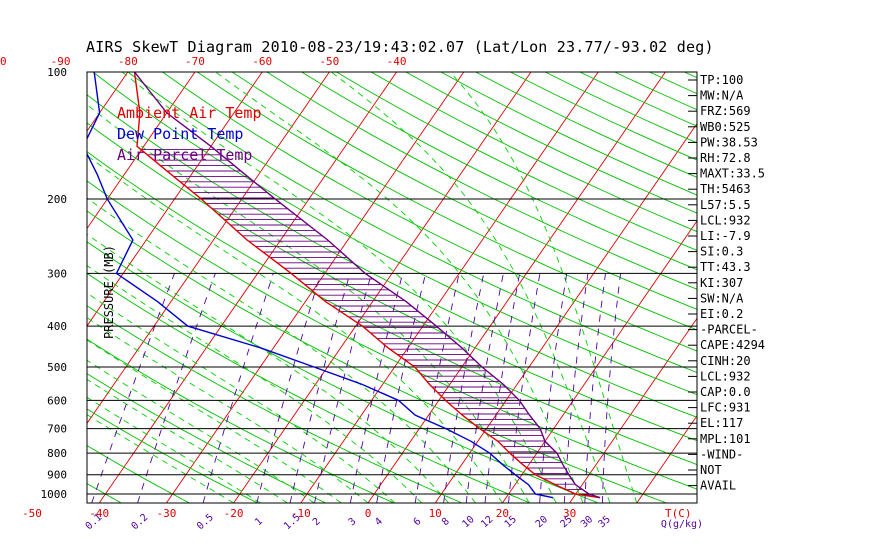 The height and width of the screenshot is (560, 870). What do you see at coordinates (259, 522) in the screenshot?
I see `mixing-ratio-label: 1` at bounding box center [259, 522].